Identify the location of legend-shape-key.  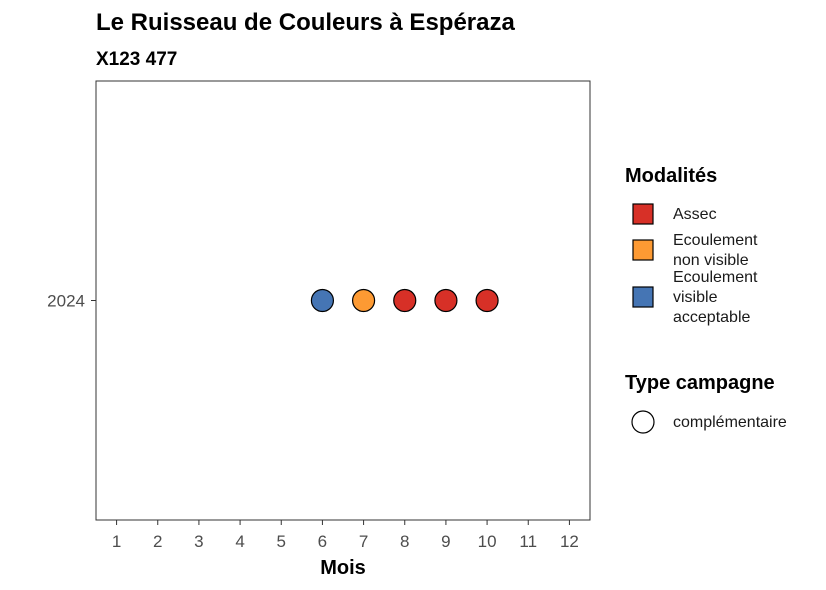
(643, 422).